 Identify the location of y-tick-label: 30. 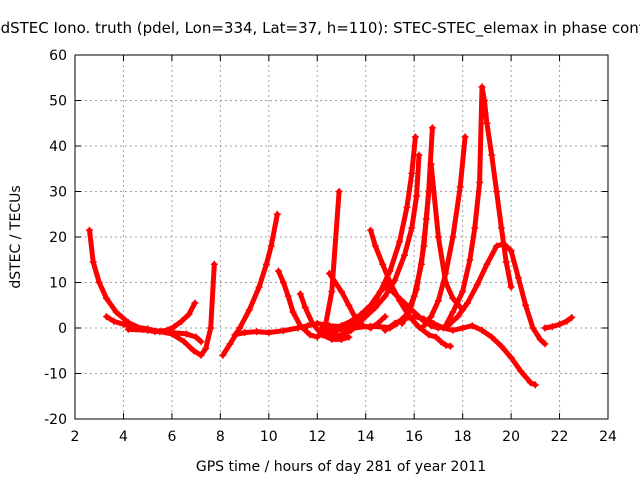
(58, 193).